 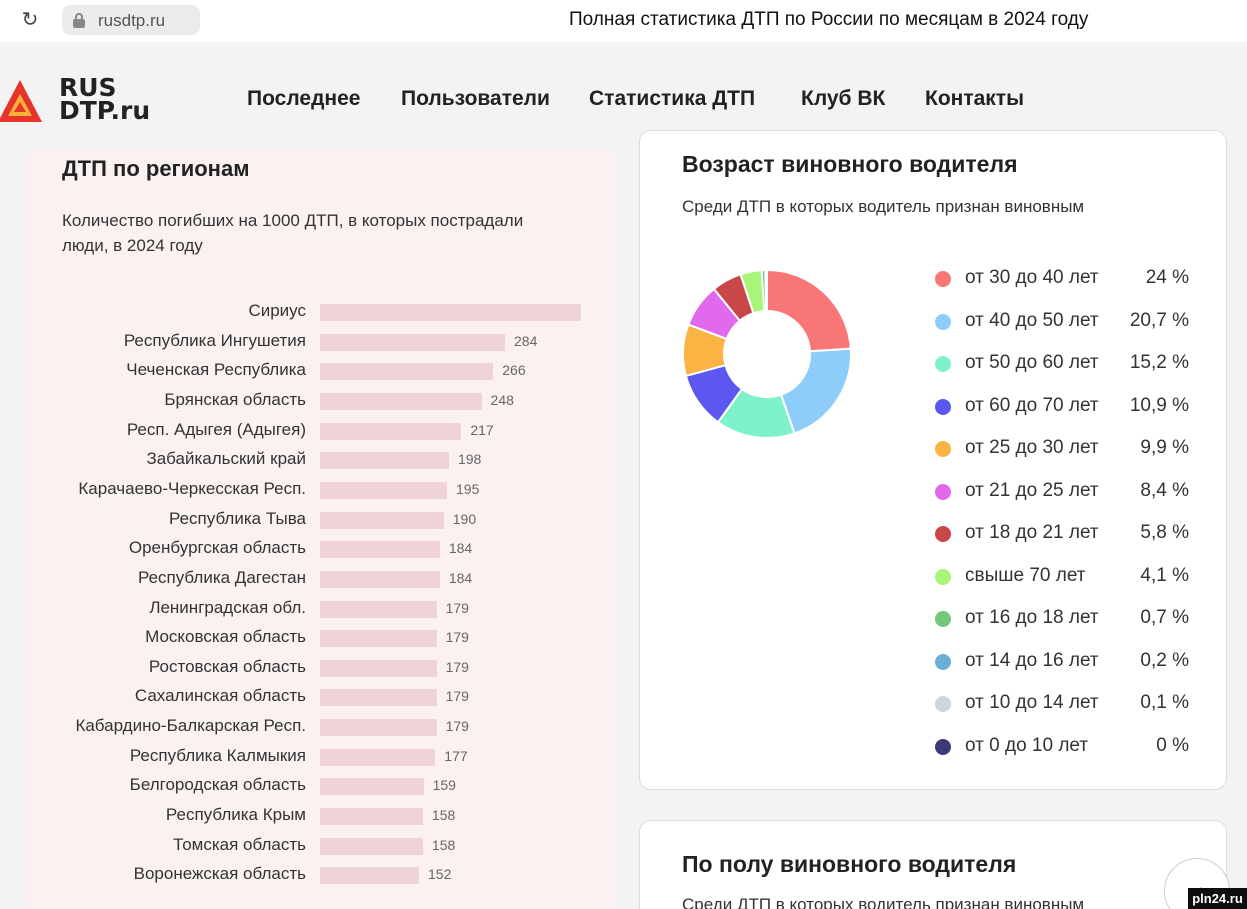 What do you see at coordinates (849, 864) in the screenshot?
I see `gender-title: По полу виновного водителя` at bounding box center [849, 864].